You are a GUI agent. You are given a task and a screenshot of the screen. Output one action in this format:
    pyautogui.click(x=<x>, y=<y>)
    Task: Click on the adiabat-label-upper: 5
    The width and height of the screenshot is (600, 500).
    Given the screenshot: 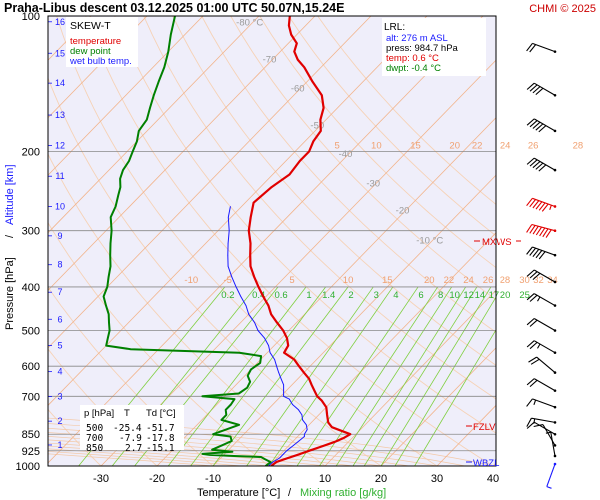 What is the action you would take?
    pyautogui.click(x=336, y=145)
    